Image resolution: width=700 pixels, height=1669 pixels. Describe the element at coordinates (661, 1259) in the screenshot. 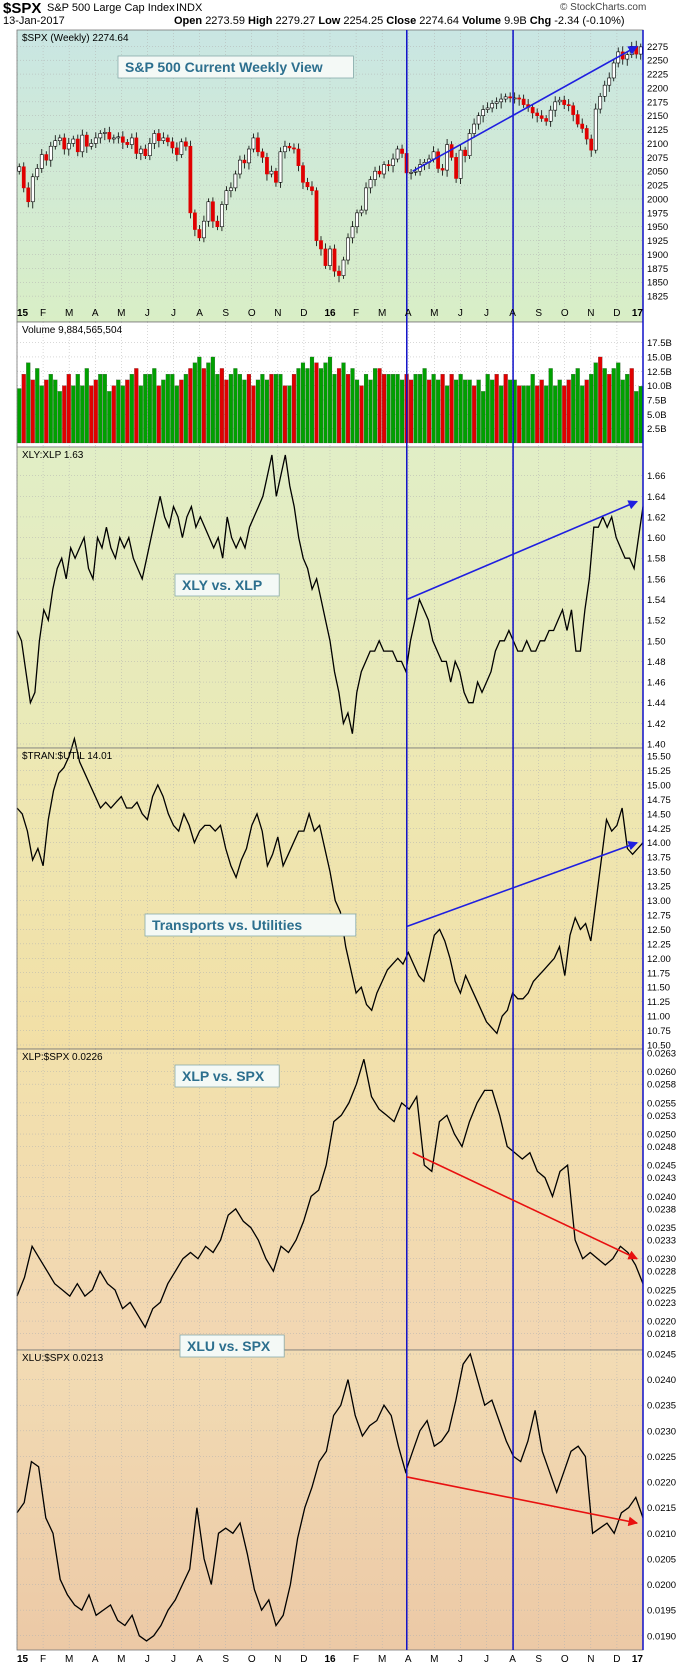

I see `y-tick-label: 0.0230` at that location.